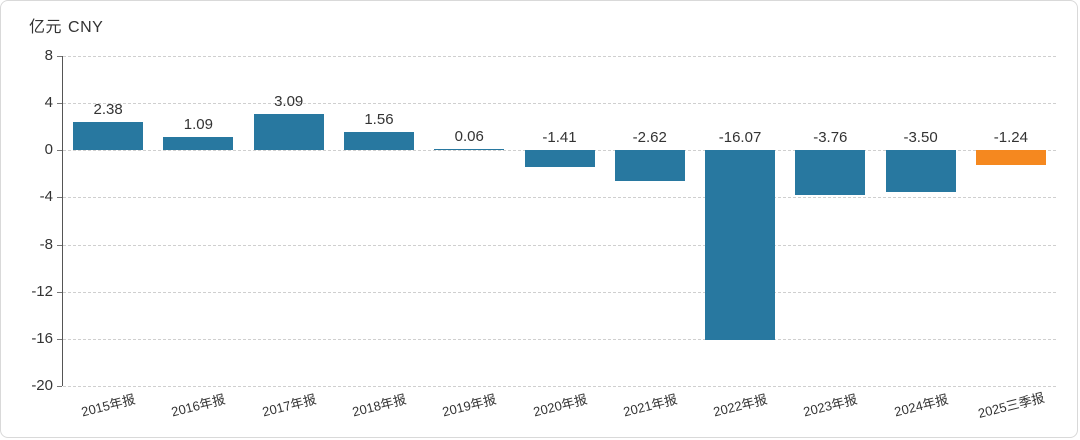 The width and height of the screenshot is (1080, 440). What do you see at coordinates (48, 150) in the screenshot?
I see `y-axis-tick-label: 0` at bounding box center [48, 150].